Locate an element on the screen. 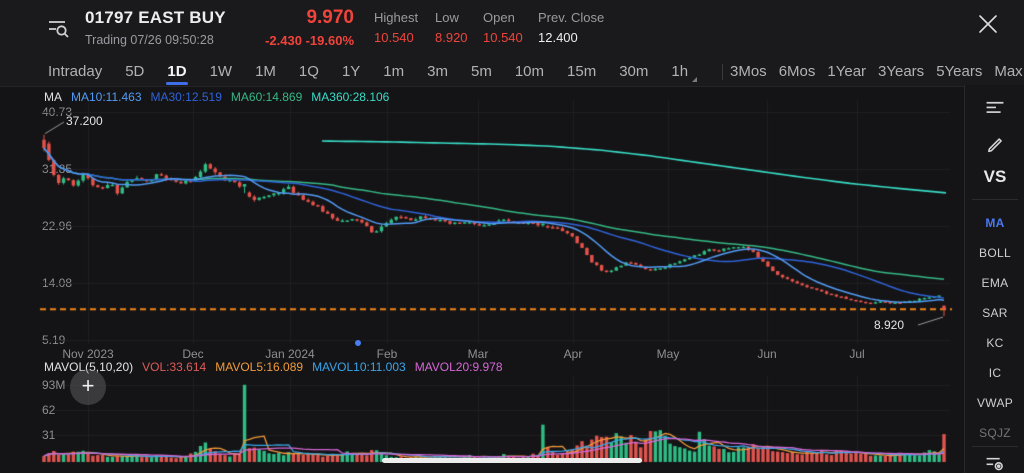  legend-item: MA360:28.106 is located at coordinates (350, 97).